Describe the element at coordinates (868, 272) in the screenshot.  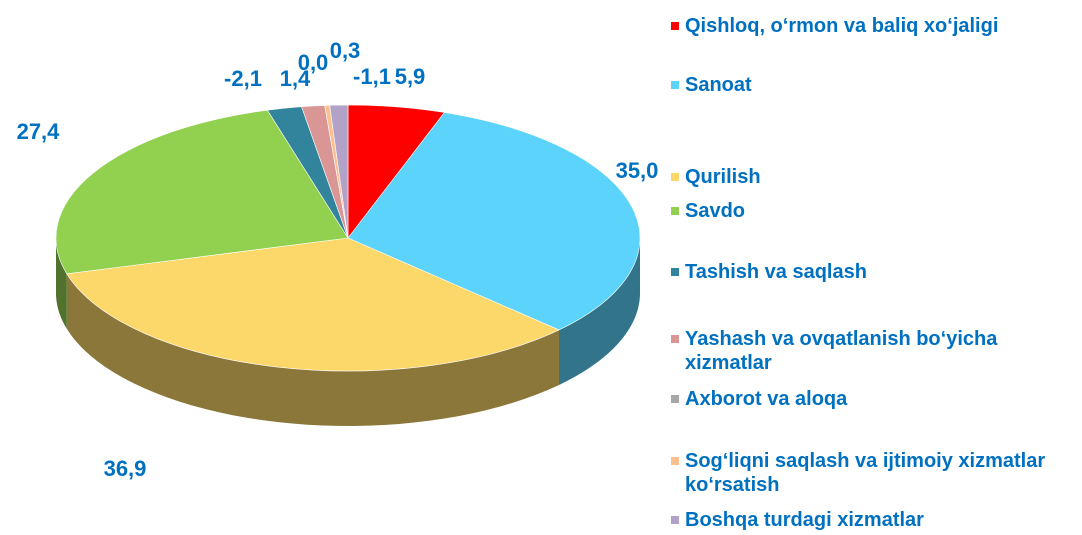
I see `legend-item: Tashish va saqlash` at that location.